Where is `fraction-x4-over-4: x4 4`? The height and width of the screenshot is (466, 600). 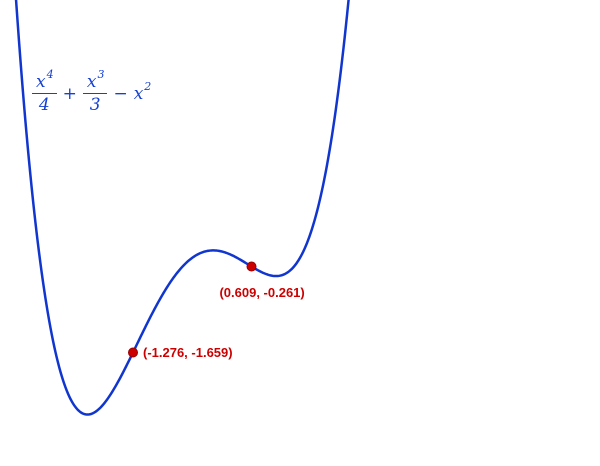
fraction-x4-over-4: x4 4 is located at coordinates (44, 92).